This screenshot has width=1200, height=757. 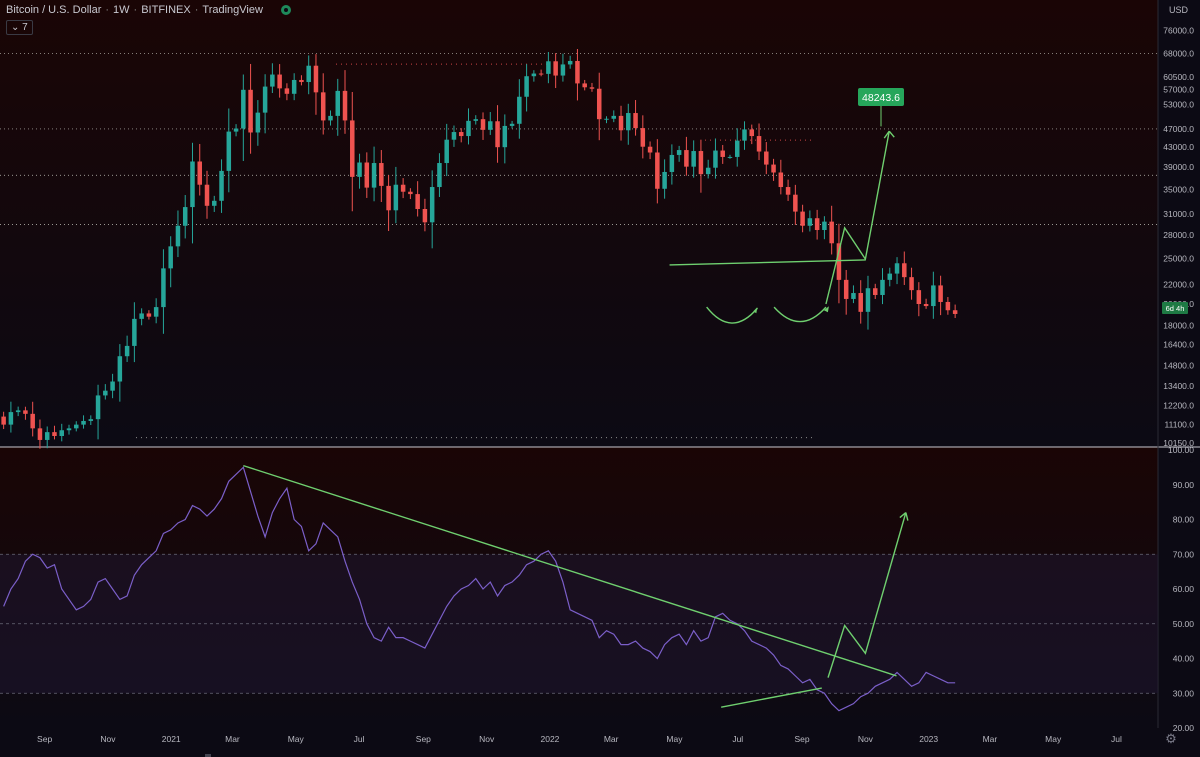 I want to click on study-count-toggle: ⌄ 7, so click(x=19, y=27).